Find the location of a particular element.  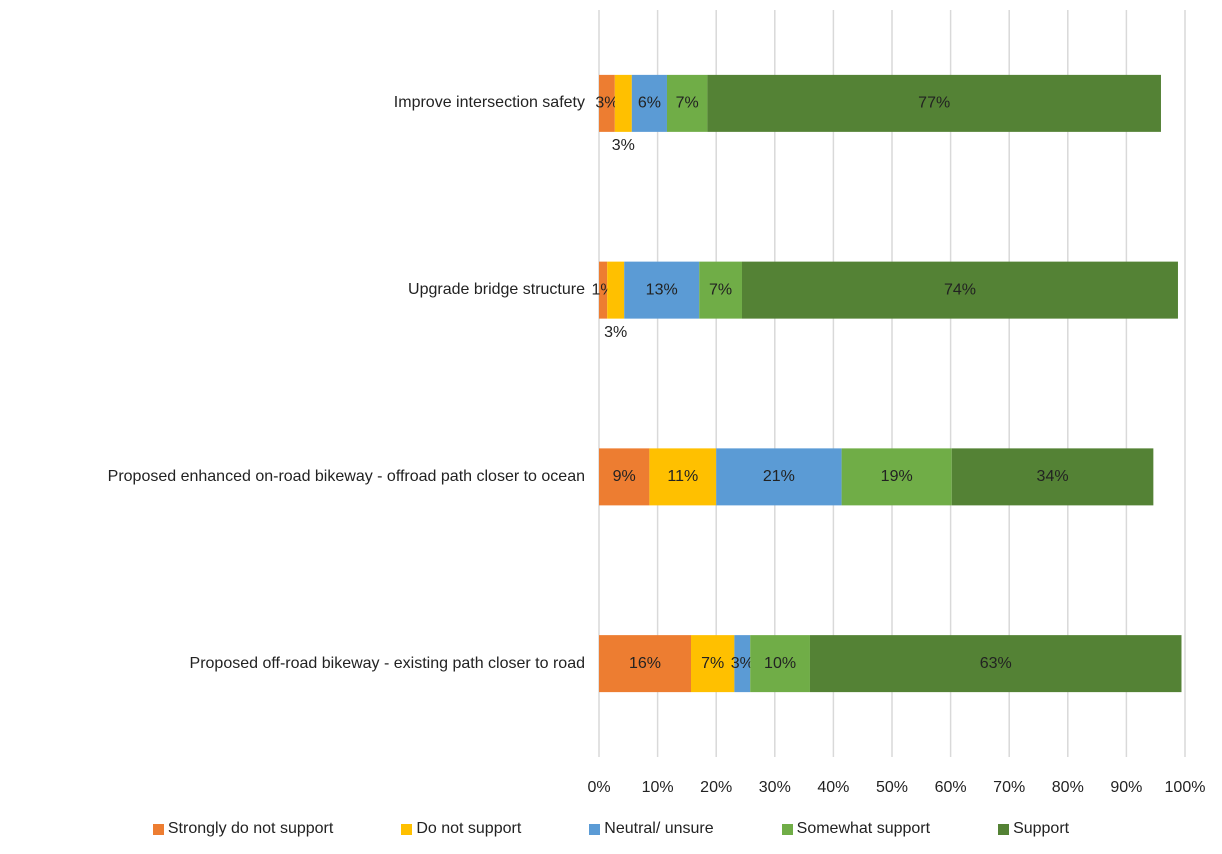

x-tick-label: 50% is located at coordinates (892, 787).